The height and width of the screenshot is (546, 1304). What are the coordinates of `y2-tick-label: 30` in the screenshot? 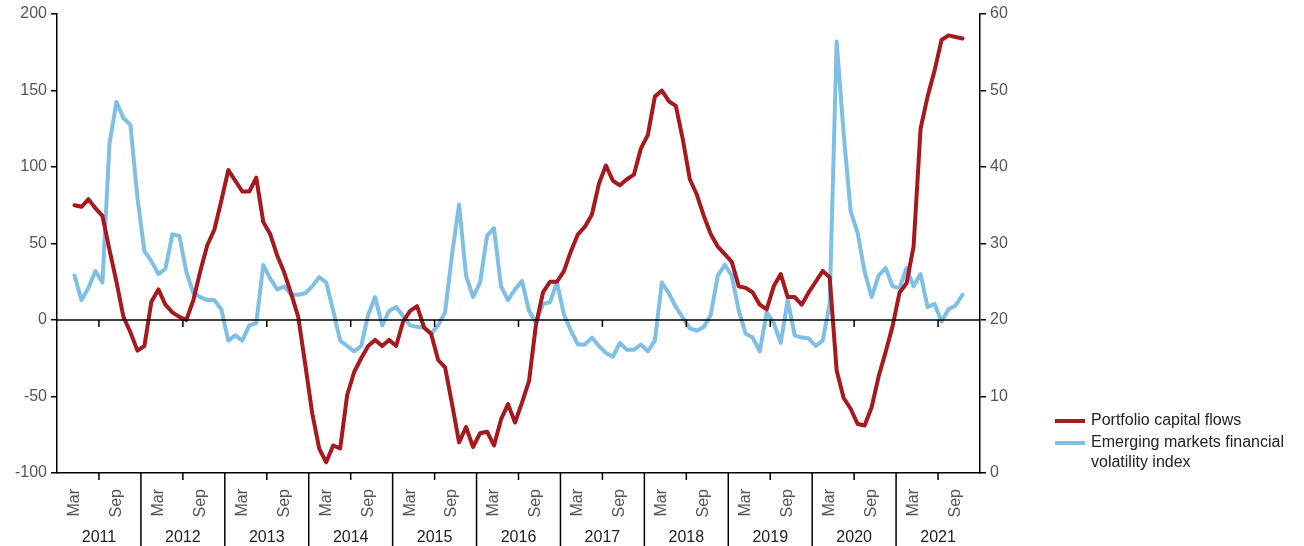 It's located at (999, 242).